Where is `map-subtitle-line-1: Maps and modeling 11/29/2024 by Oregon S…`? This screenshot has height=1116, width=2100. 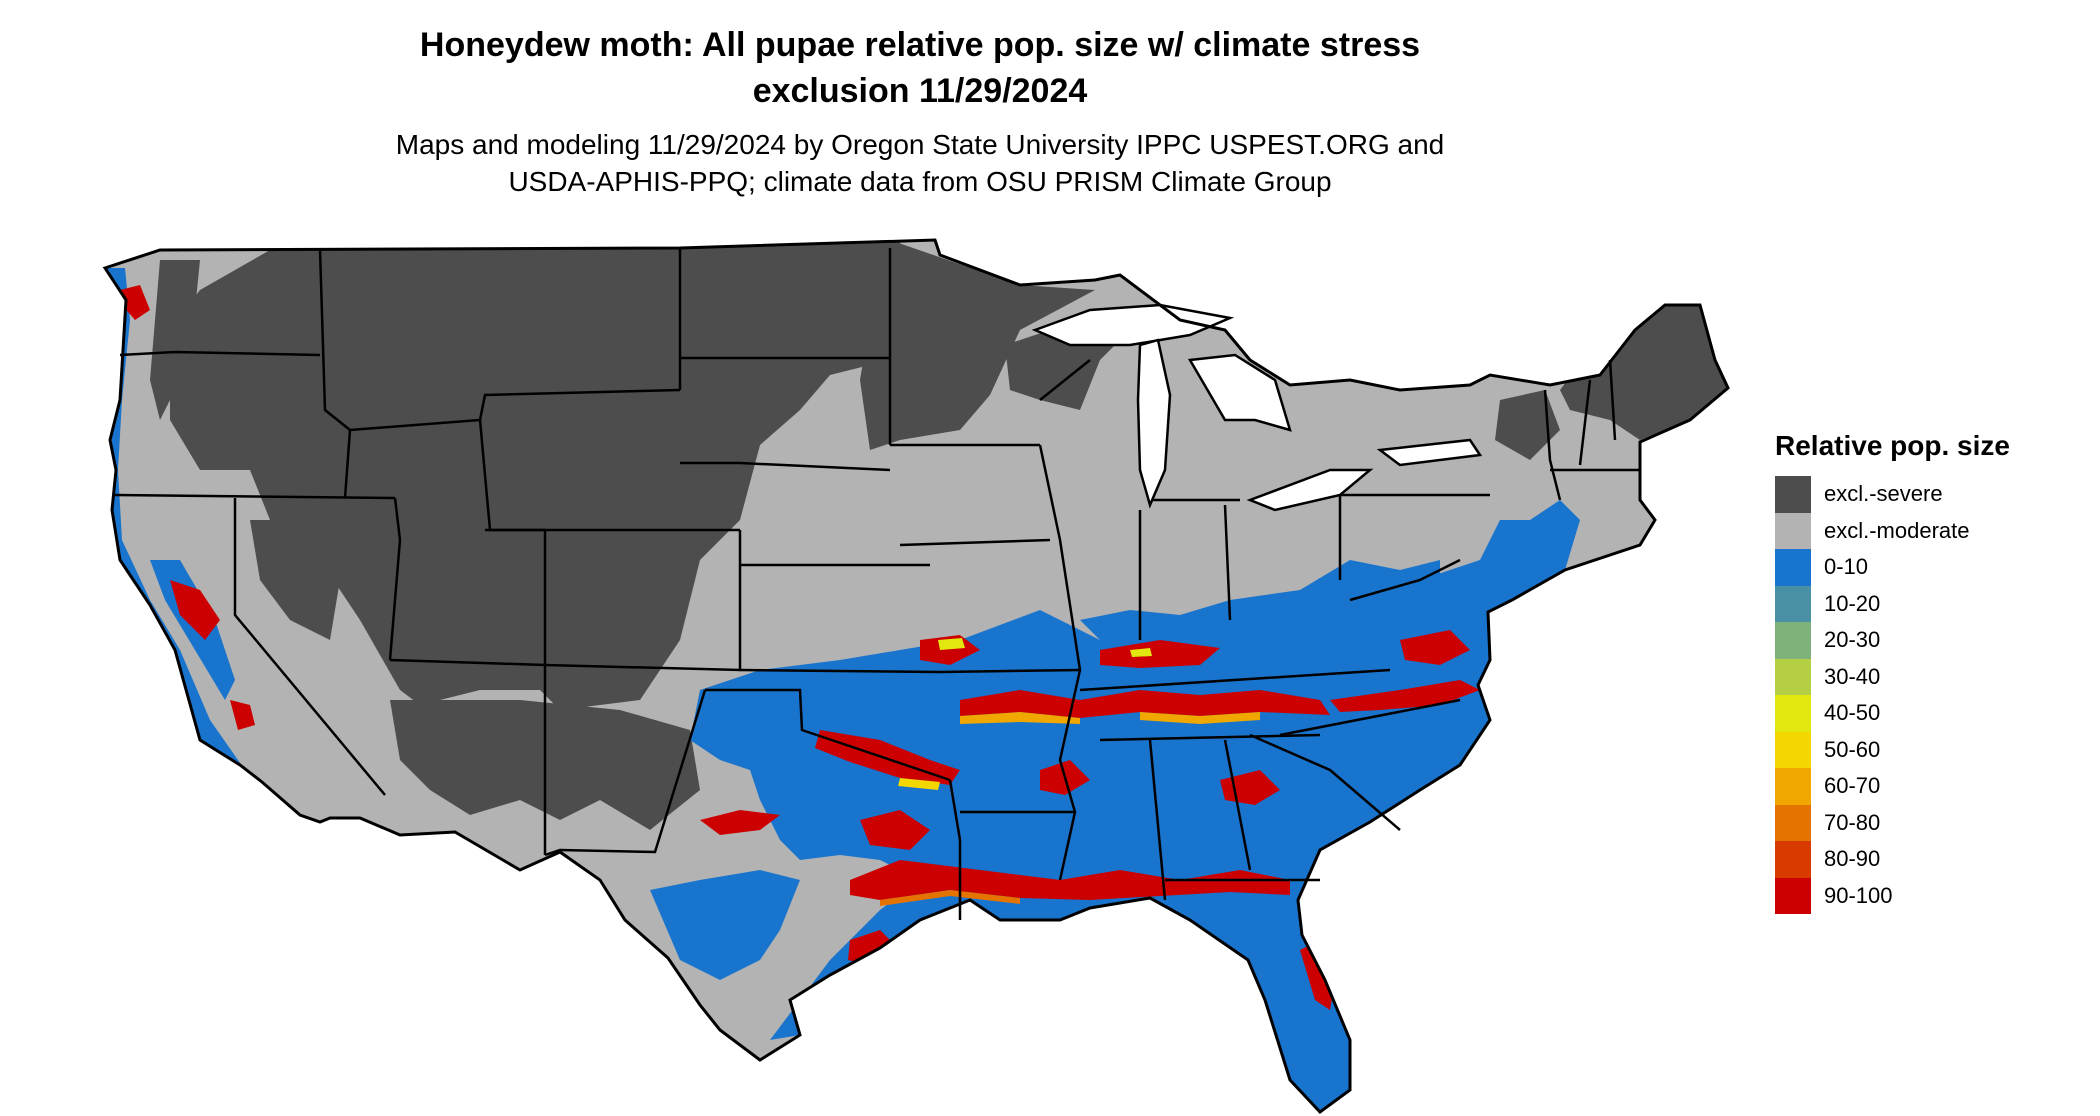 map-subtitle-line-1: Maps and modeling 11/29/2024 by Oregon S… is located at coordinates (920, 144).